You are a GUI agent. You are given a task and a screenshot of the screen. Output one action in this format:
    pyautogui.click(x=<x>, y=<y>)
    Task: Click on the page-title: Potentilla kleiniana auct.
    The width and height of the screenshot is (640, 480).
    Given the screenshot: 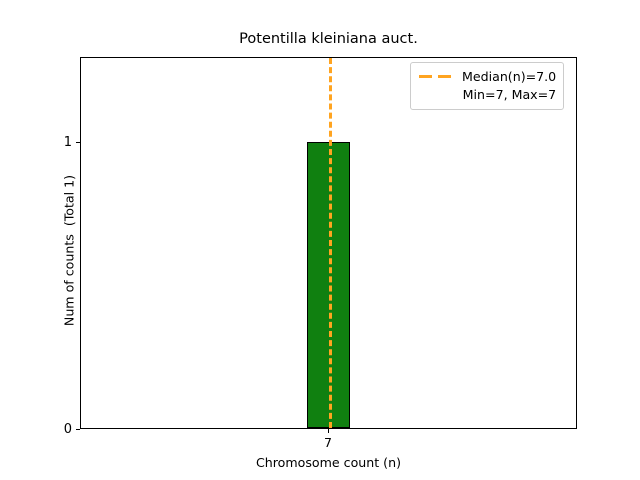 What is the action you would take?
    pyautogui.click(x=328, y=39)
    